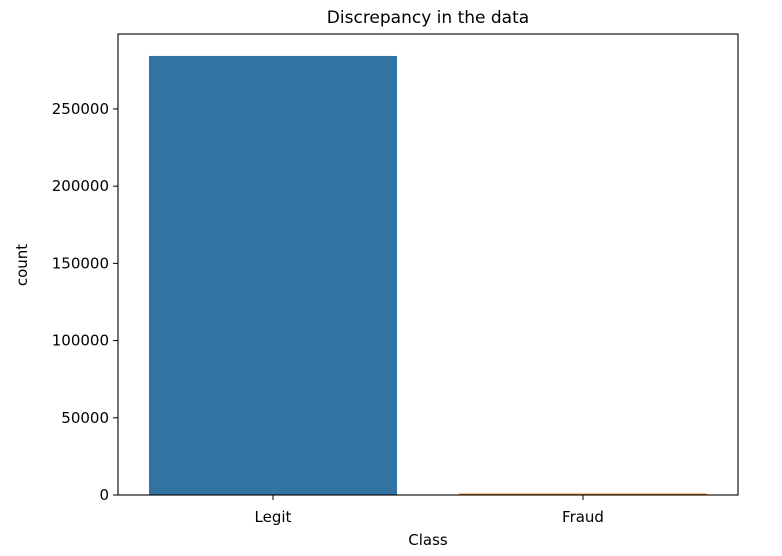 The height and width of the screenshot is (556, 782). What do you see at coordinates (85, 418) in the screenshot?
I see `y-tick-label: 50000` at bounding box center [85, 418].